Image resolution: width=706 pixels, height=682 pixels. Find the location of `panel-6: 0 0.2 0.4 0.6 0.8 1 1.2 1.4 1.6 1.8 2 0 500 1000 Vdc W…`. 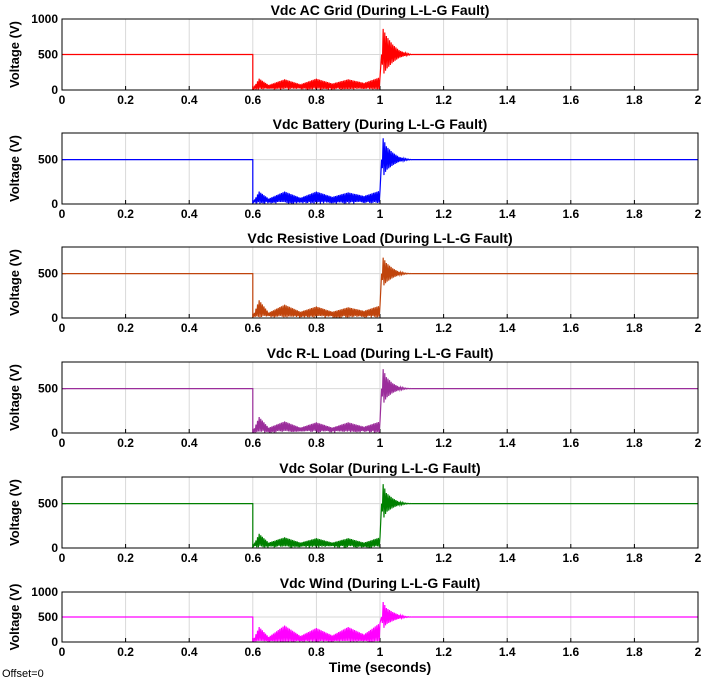

panel-6: 0 0.2 0.4 0.6 0.8 1 1.2 1.4 1.6 1.8 2 0 500 1000 Vdc W… is located at coordinates (354, 625).